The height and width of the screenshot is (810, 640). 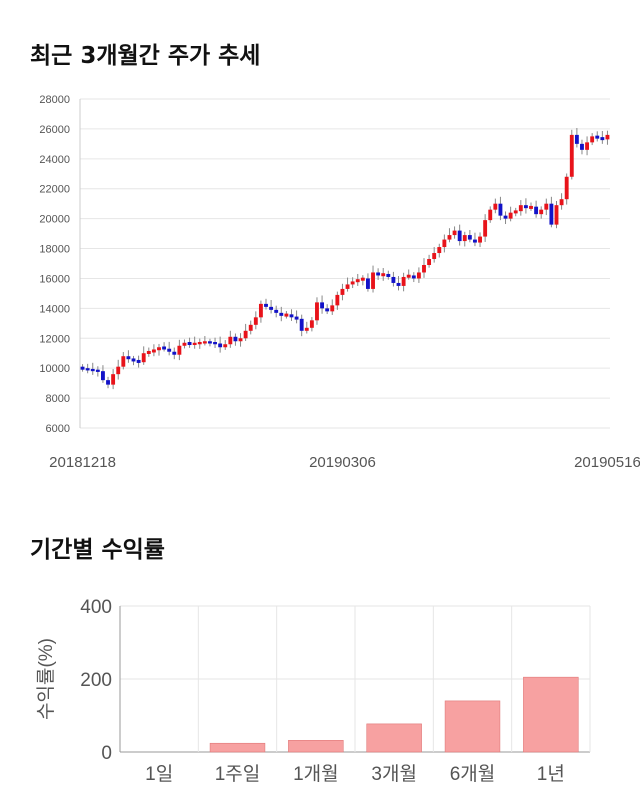 I want to click on candle-x-tick-label: 20190306, so click(x=342, y=462).